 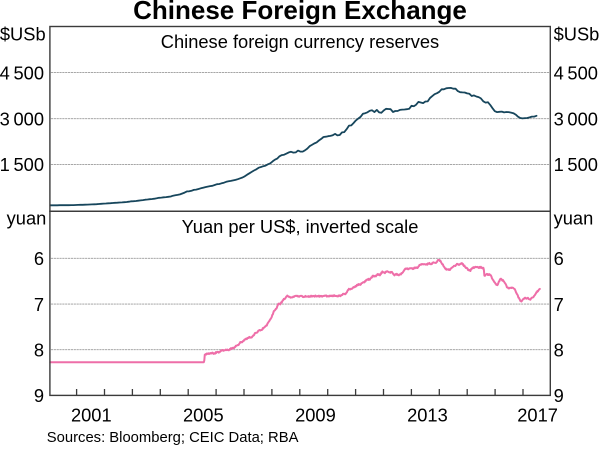 I want to click on svg-text: 2009, so click(x=315, y=414).